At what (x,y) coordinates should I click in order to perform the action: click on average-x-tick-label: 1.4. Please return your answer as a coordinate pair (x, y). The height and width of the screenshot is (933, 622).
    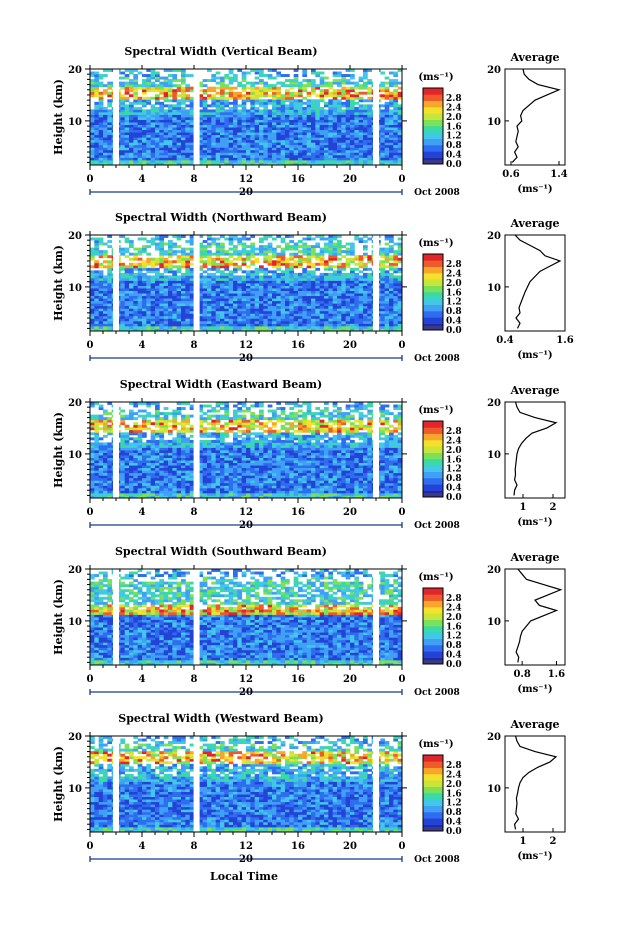
    Looking at the image, I should click on (558, 174).